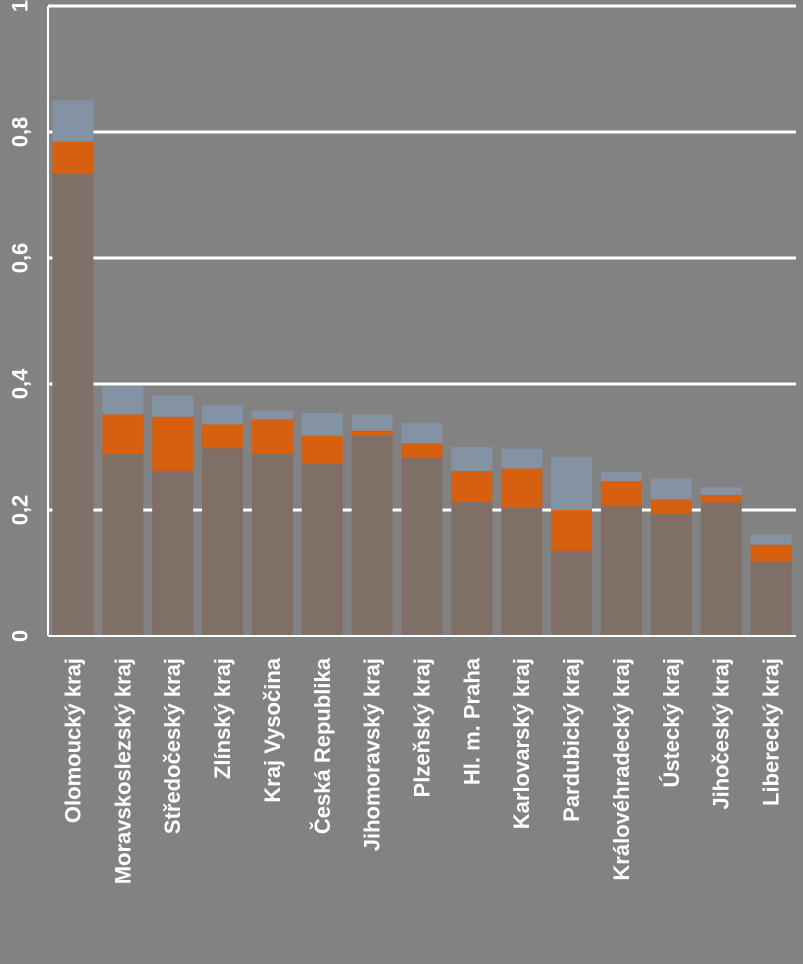 Image resolution: width=803 pixels, height=964 pixels. Describe the element at coordinates (20, 132) in the screenshot. I see `y-tick-label: 0,8` at that location.